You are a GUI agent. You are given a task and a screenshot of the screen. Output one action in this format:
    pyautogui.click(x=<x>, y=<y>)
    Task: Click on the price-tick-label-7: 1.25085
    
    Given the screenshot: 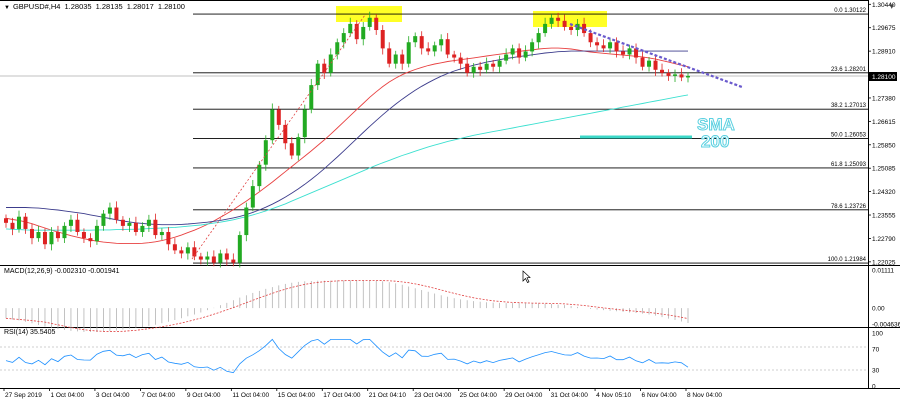 What is the action you would take?
    pyautogui.click(x=884, y=169)
    